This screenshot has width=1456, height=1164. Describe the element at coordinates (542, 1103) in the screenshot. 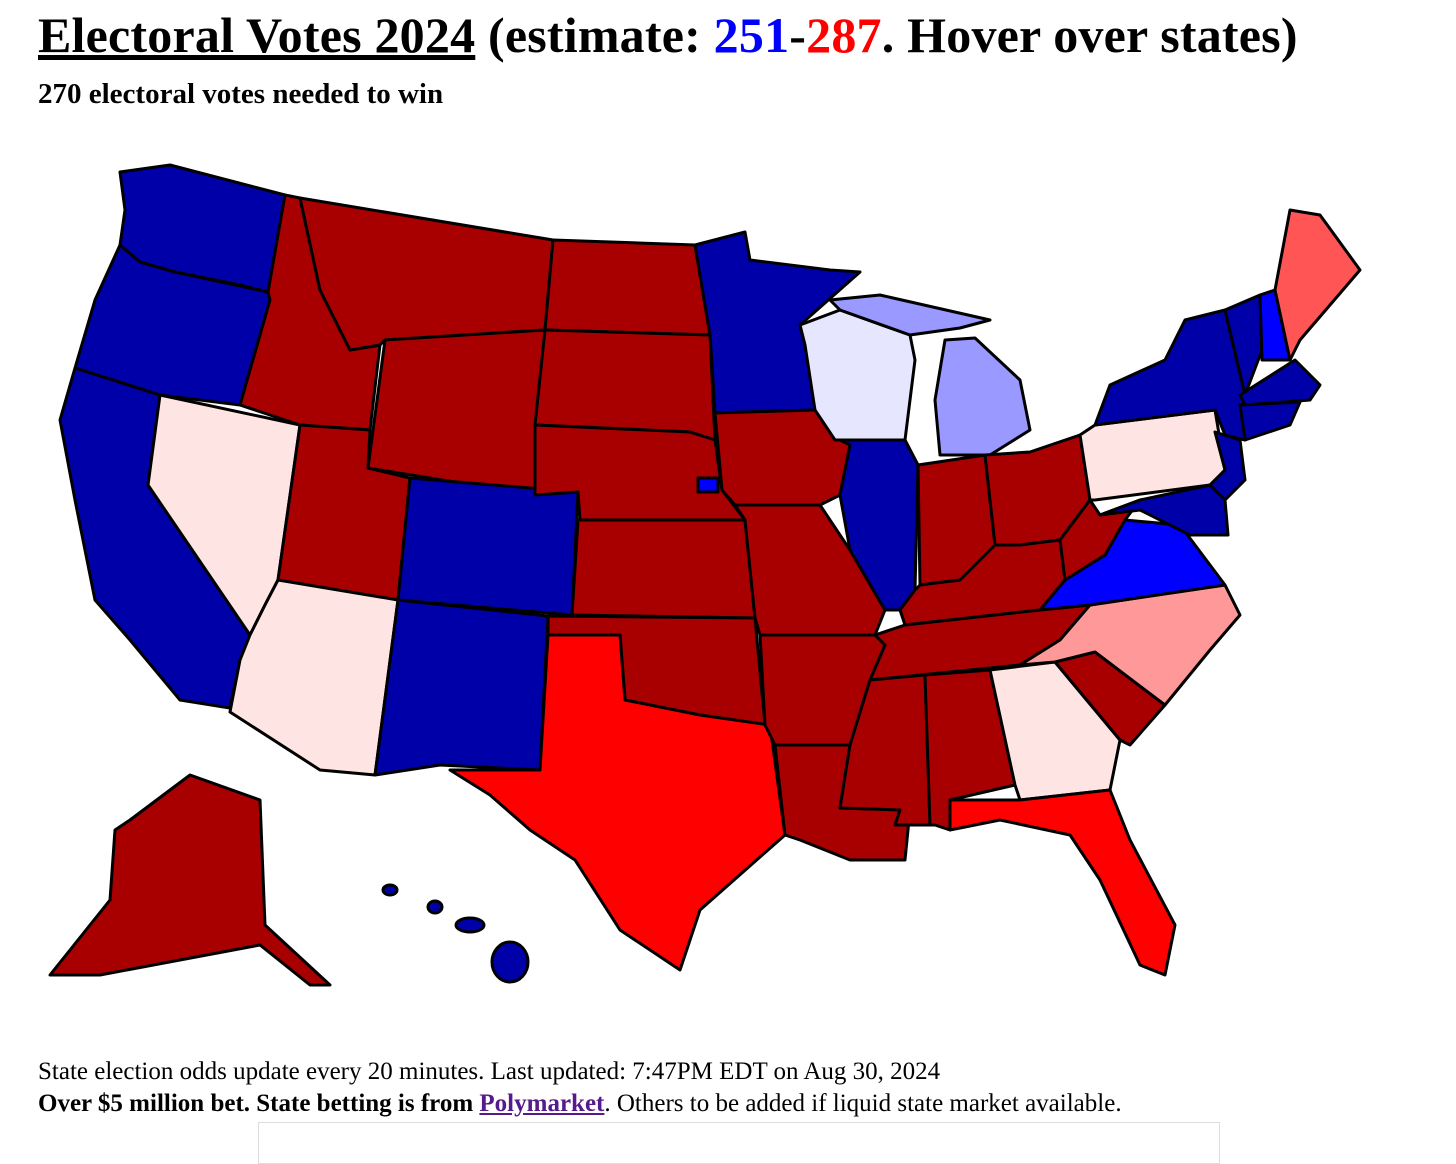

I see `source-link: Polymarket` at that location.